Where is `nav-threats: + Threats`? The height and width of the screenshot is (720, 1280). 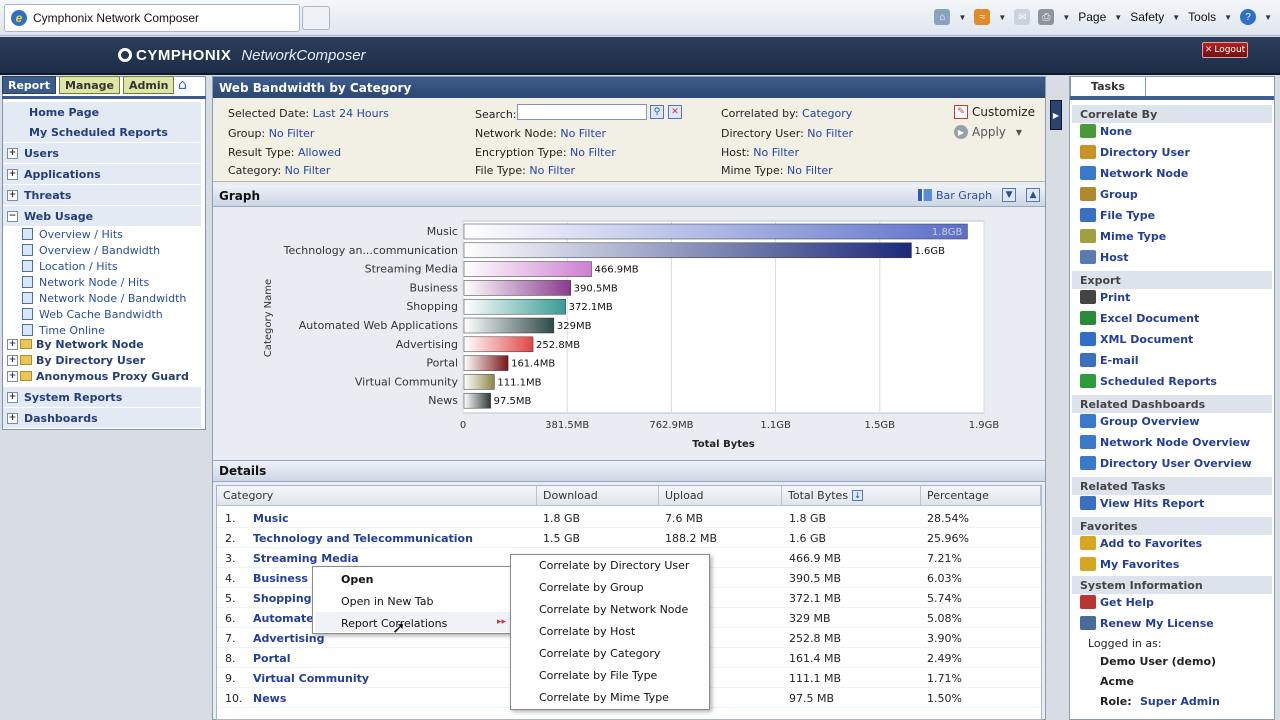 nav-threats: + Threats is located at coordinates (102, 195).